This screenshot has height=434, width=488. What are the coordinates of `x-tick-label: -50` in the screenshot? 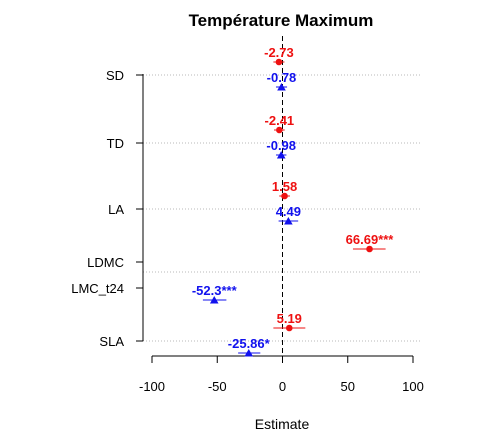 It's located at (217, 386).